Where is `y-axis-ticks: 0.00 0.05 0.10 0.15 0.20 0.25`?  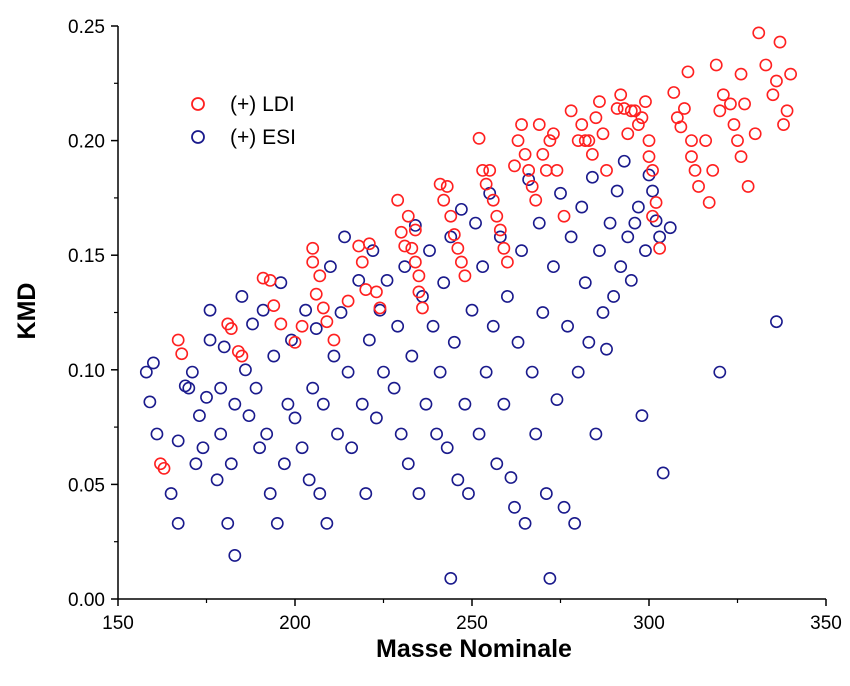 y-axis-ticks: 0.00 0.05 0.10 0.15 0.20 0.25 is located at coordinates (93, 314).